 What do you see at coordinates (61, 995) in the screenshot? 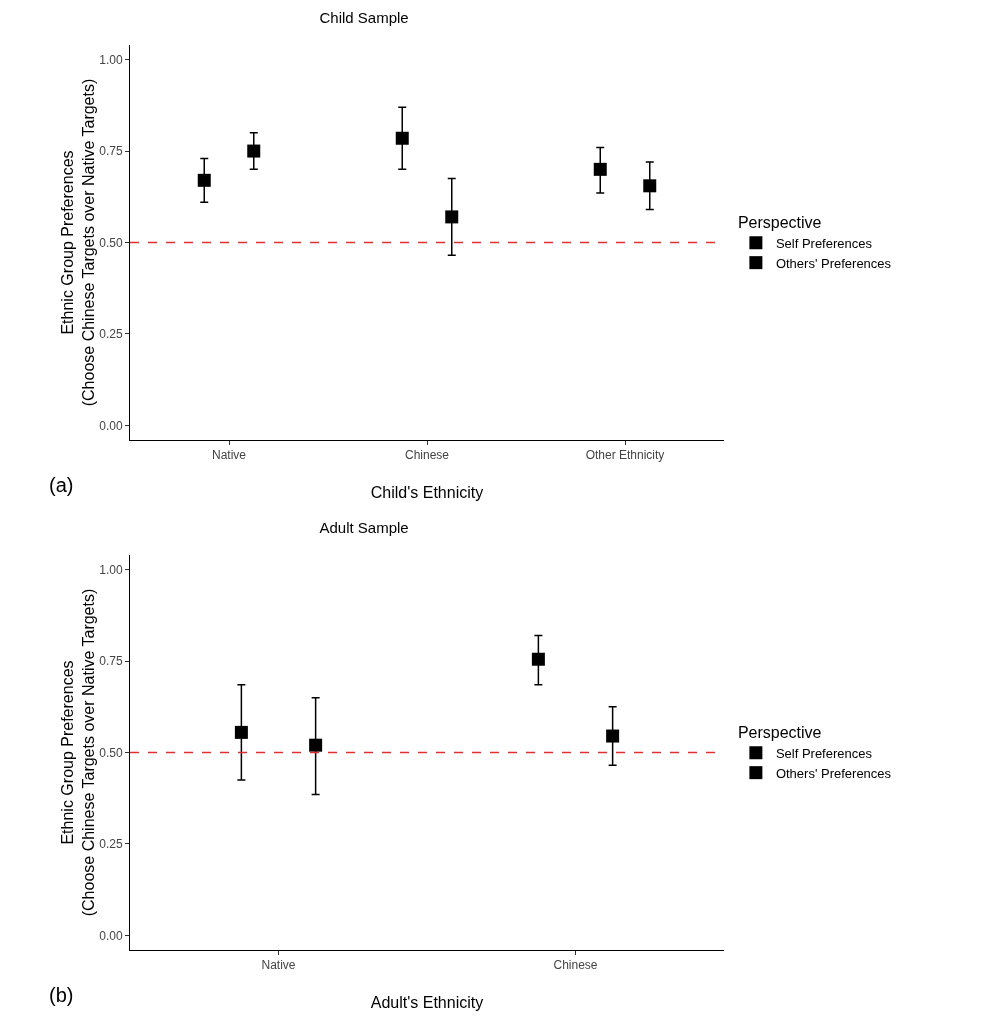
I see `text: (b)` at bounding box center [61, 995].